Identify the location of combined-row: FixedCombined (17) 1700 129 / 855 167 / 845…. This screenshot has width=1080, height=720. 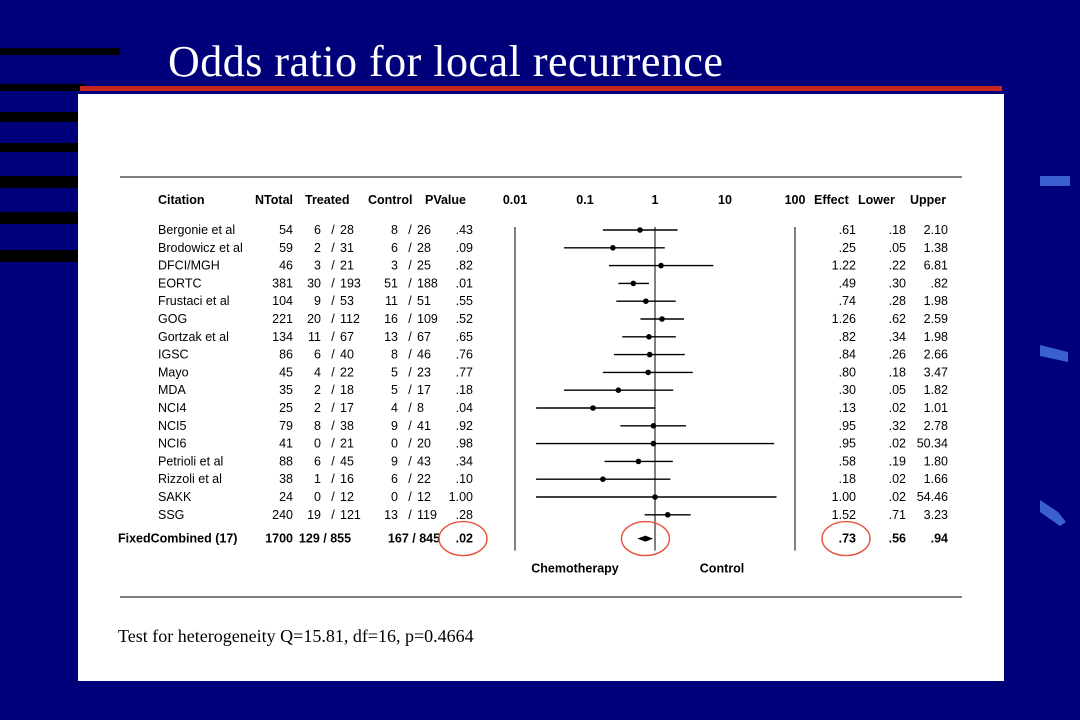
(533, 539).